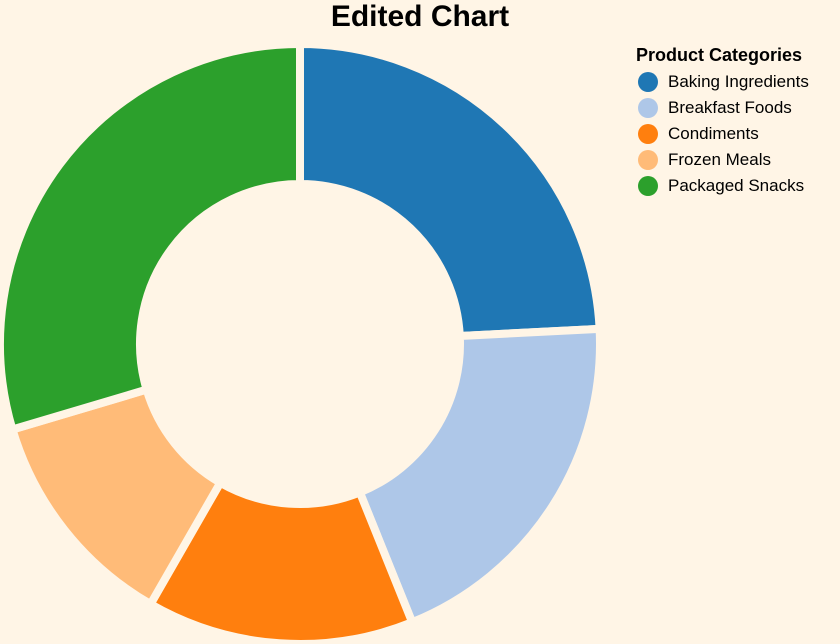  I want to click on legend-label: Condiments, so click(713, 133).